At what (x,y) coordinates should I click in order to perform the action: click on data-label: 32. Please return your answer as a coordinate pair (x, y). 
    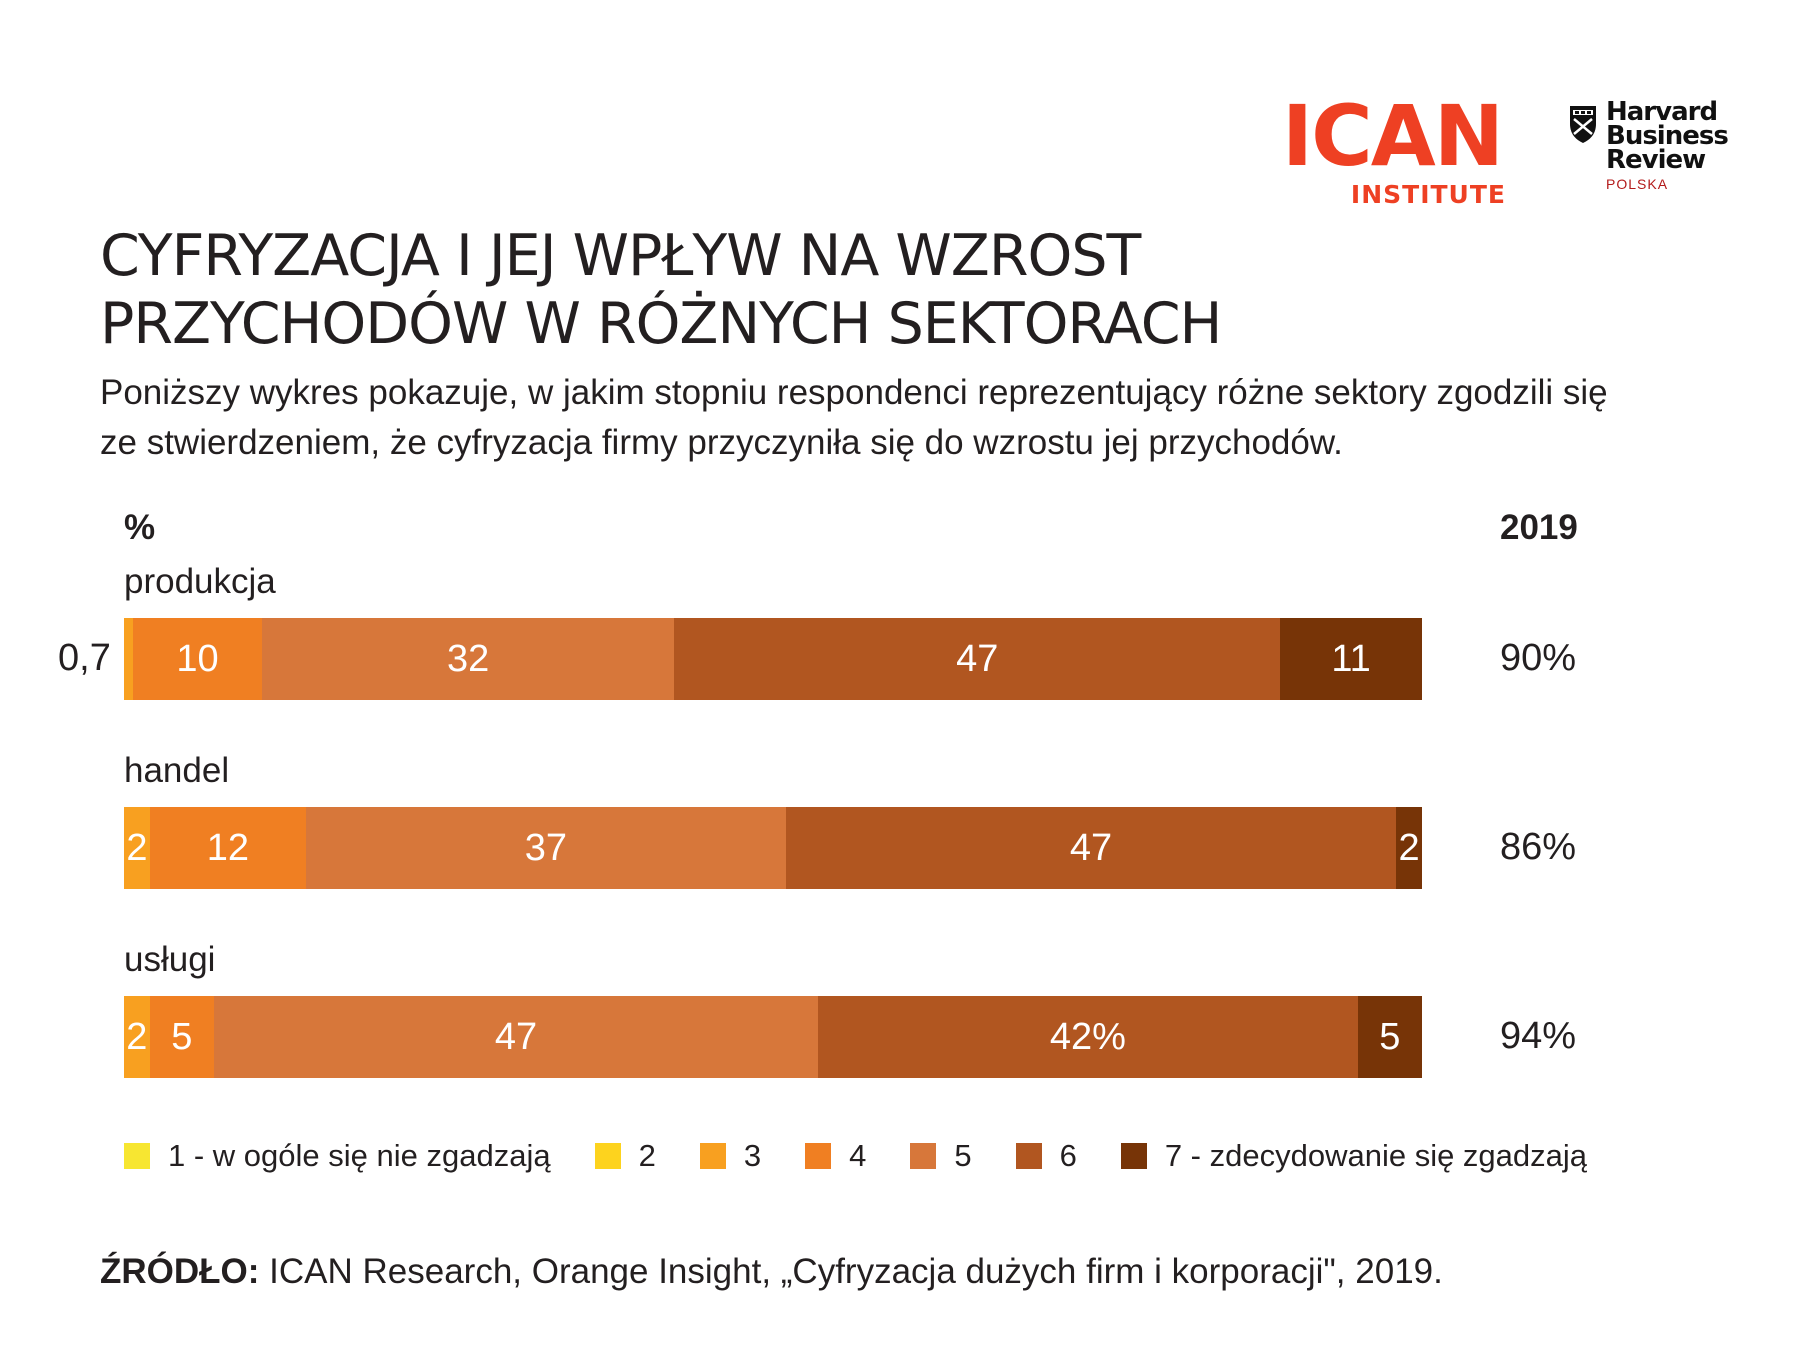
    Looking at the image, I should click on (468, 658).